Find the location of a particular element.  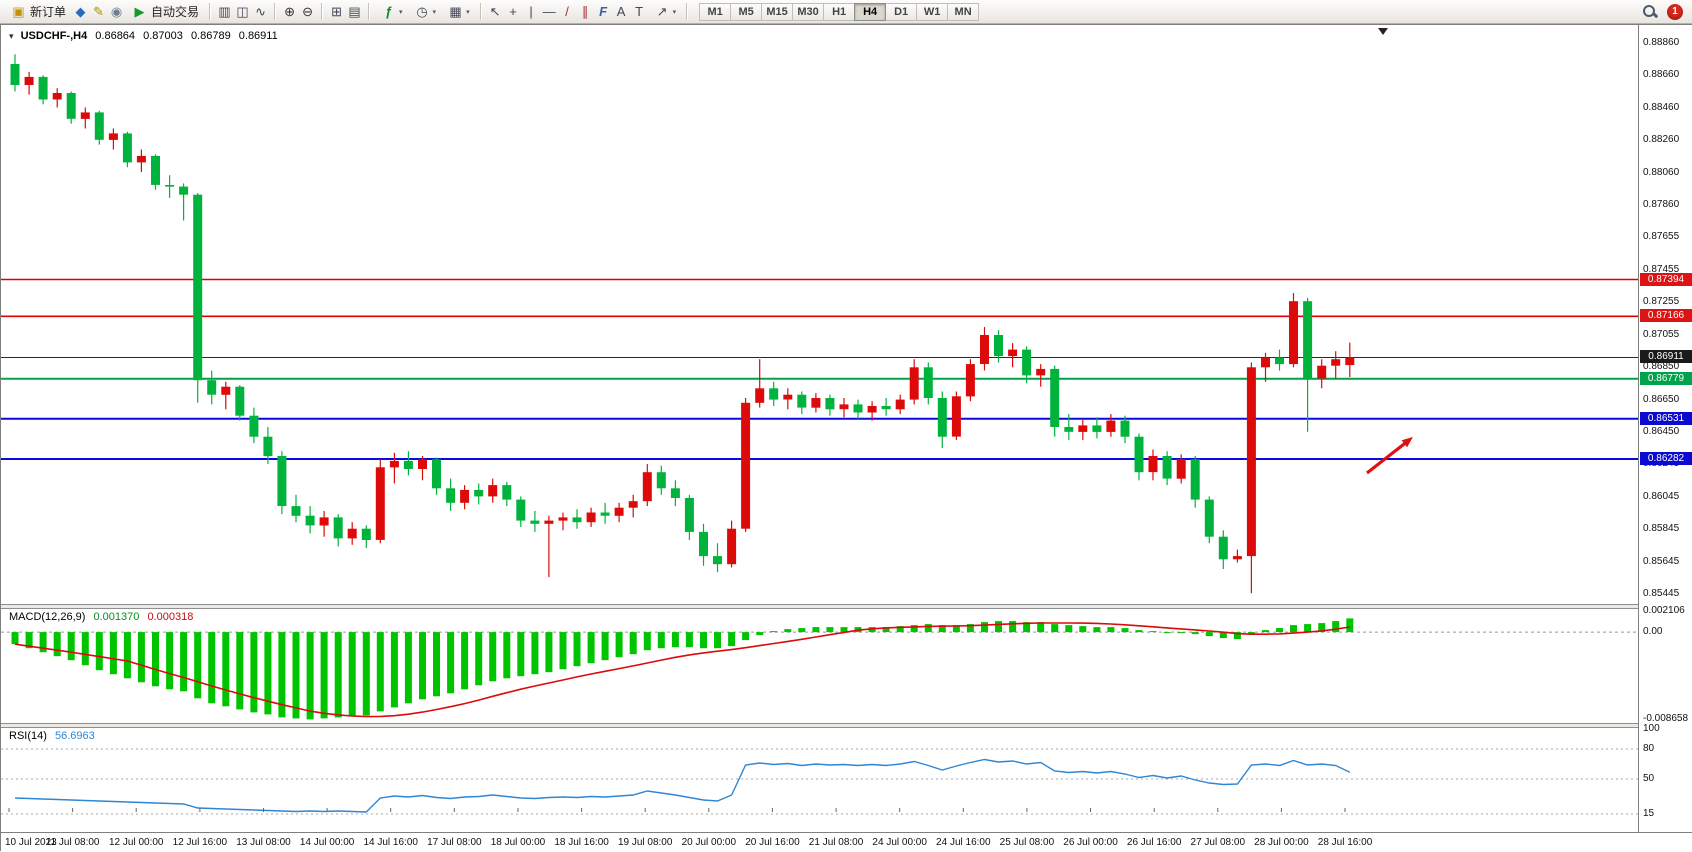

new-order-button: ▣ 新订单 is located at coordinates (38, 12).